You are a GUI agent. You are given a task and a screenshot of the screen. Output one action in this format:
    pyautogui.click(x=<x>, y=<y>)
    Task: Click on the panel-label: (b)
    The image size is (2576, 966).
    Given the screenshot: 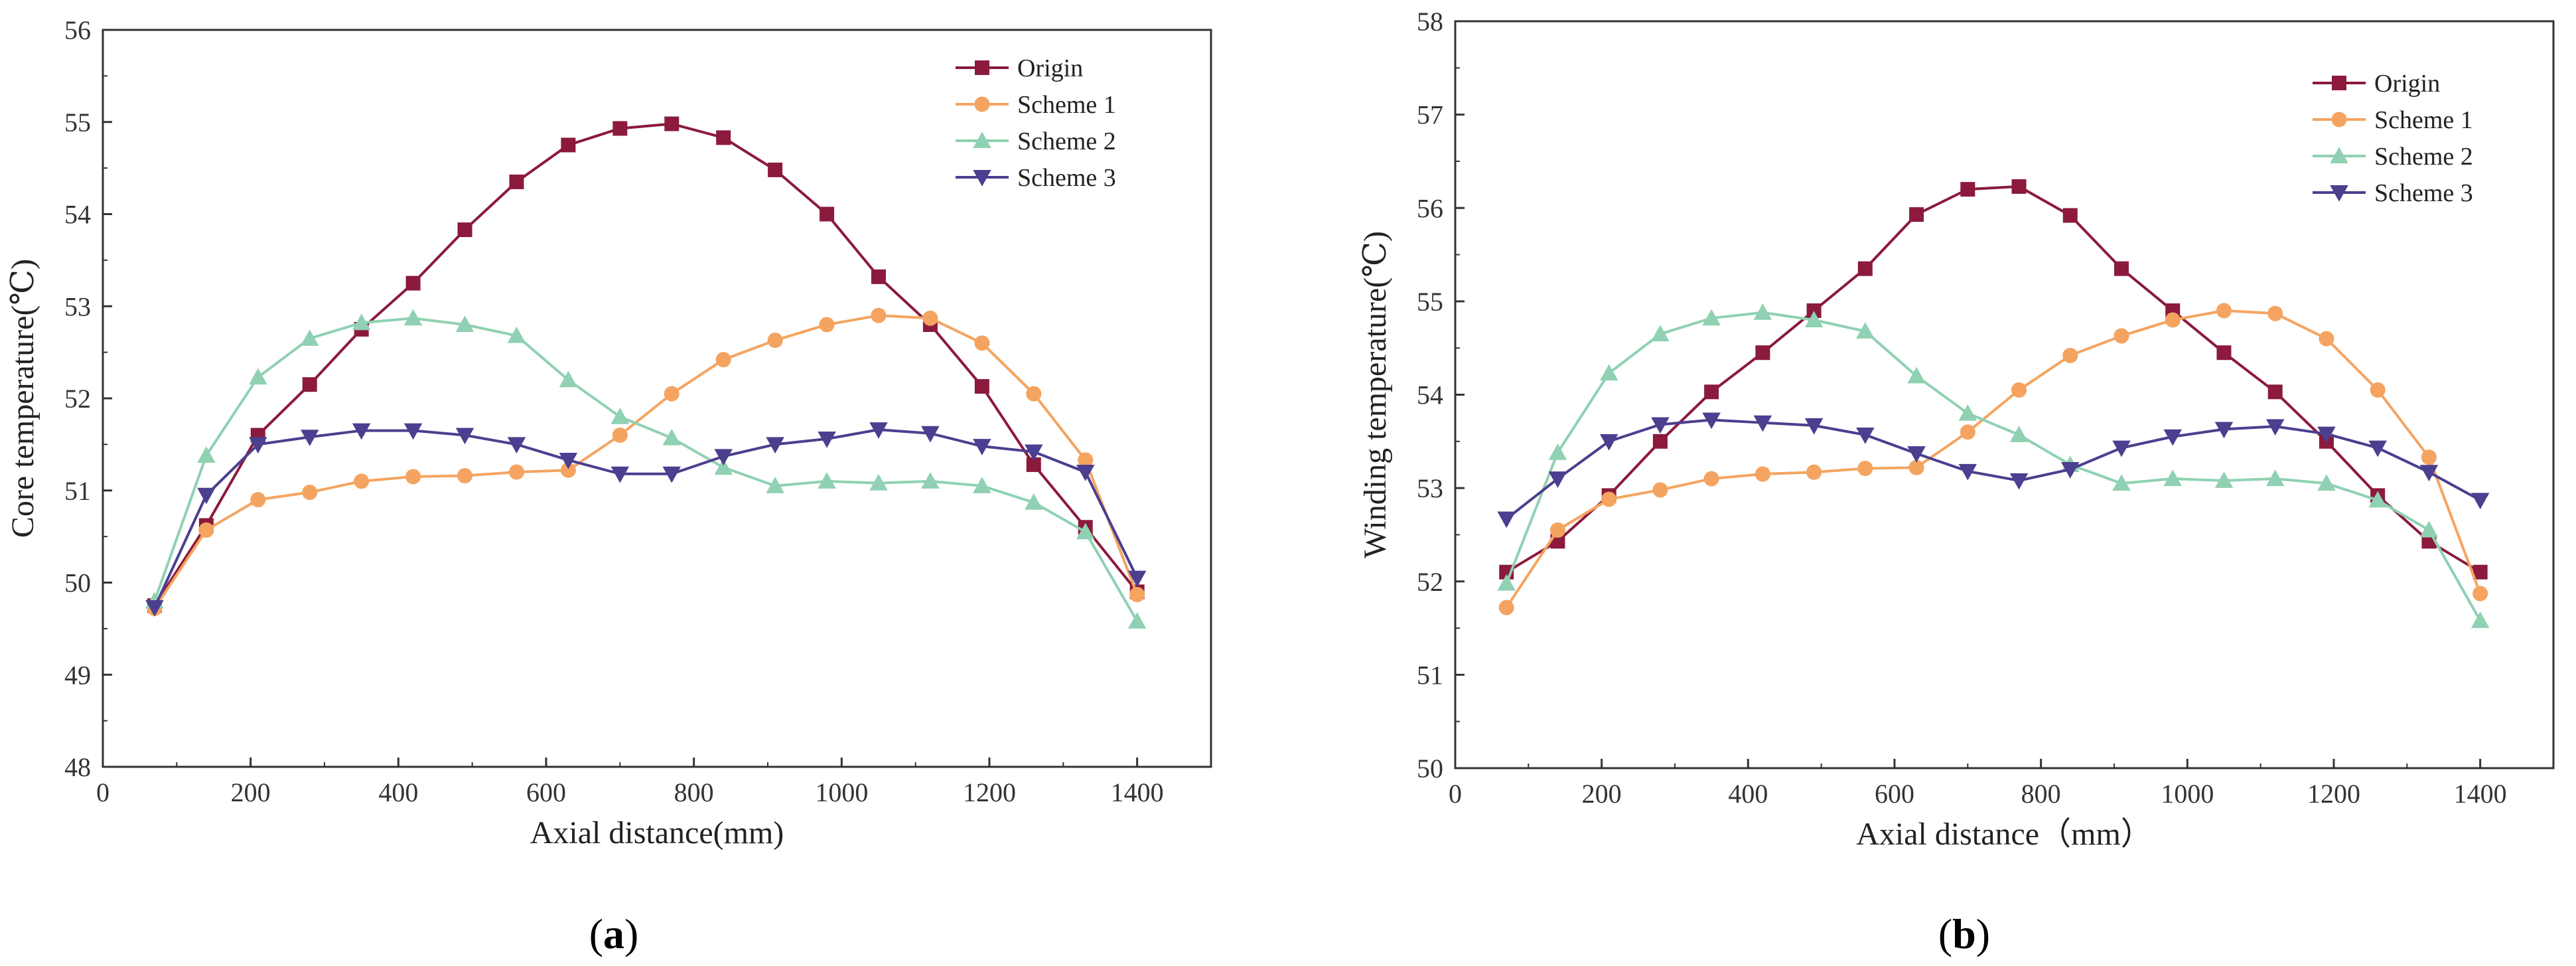 What is the action you would take?
    pyautogui.click(x=1964, y=933)
    